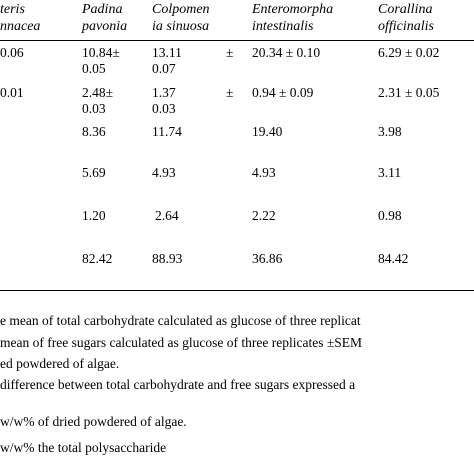 The width and height of the screenshot is (474, 474). What do you see at coordinates (94, 172) in the screenshot?
I see `cell-r4-c2: 5.69` at bounding box center [94, 172].